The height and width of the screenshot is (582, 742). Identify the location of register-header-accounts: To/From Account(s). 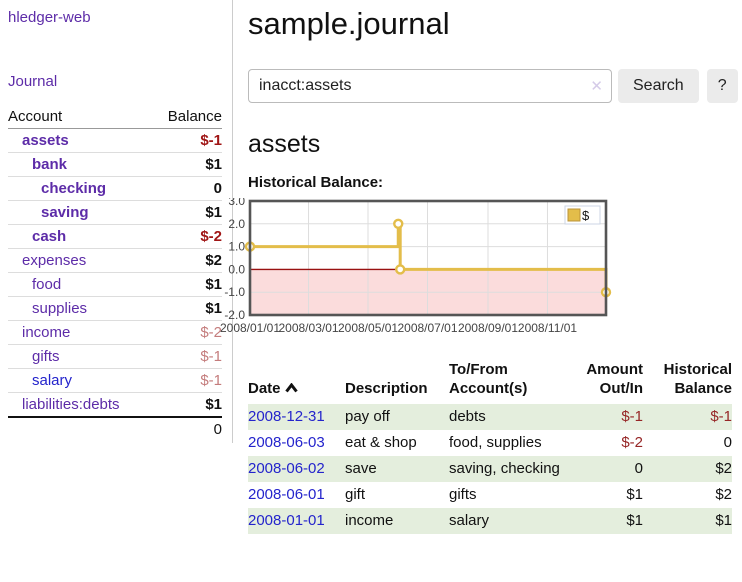
(488, 379).